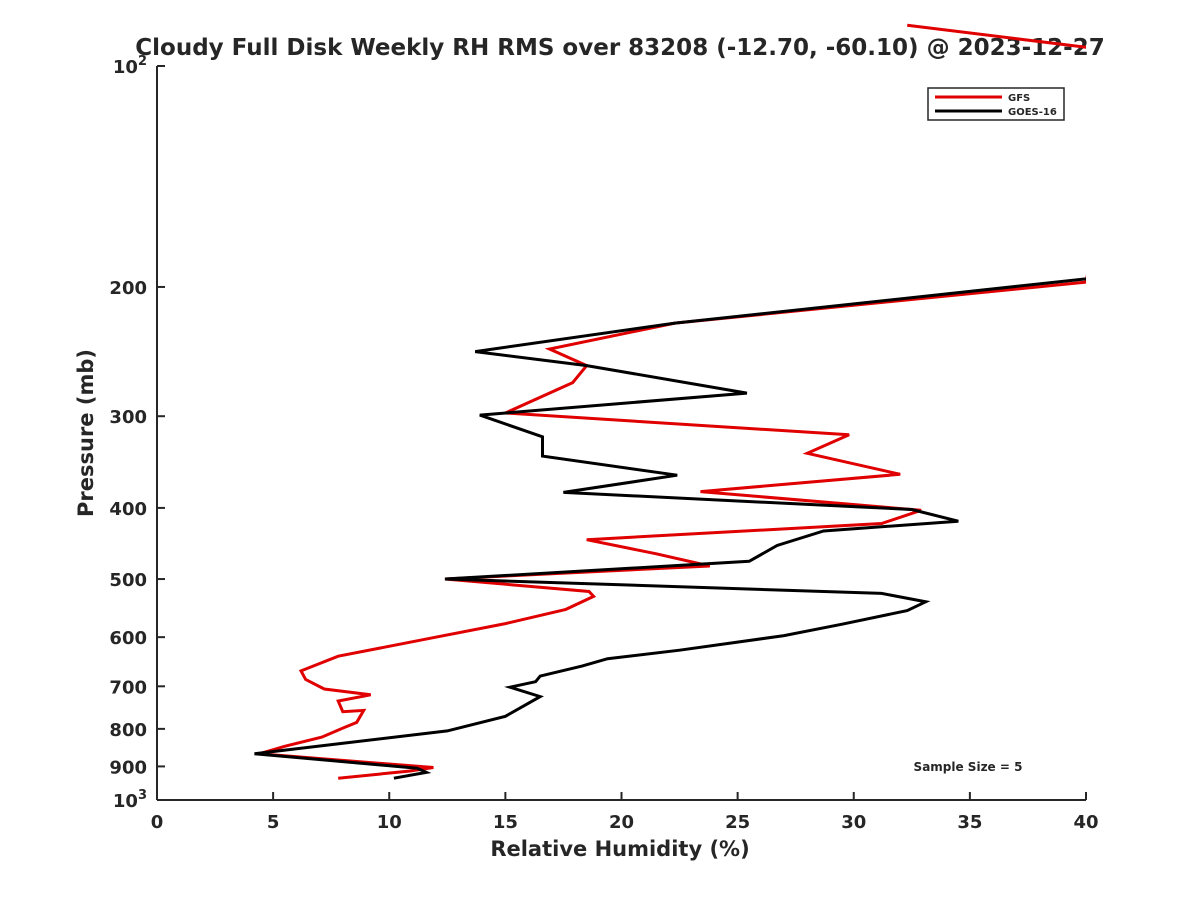 Image resolution: width=1200 pixels, height=900 pixels. Describe the element at coordinates (273, 822) in the screenshot. I see `x-tick-label: 5` at that location.